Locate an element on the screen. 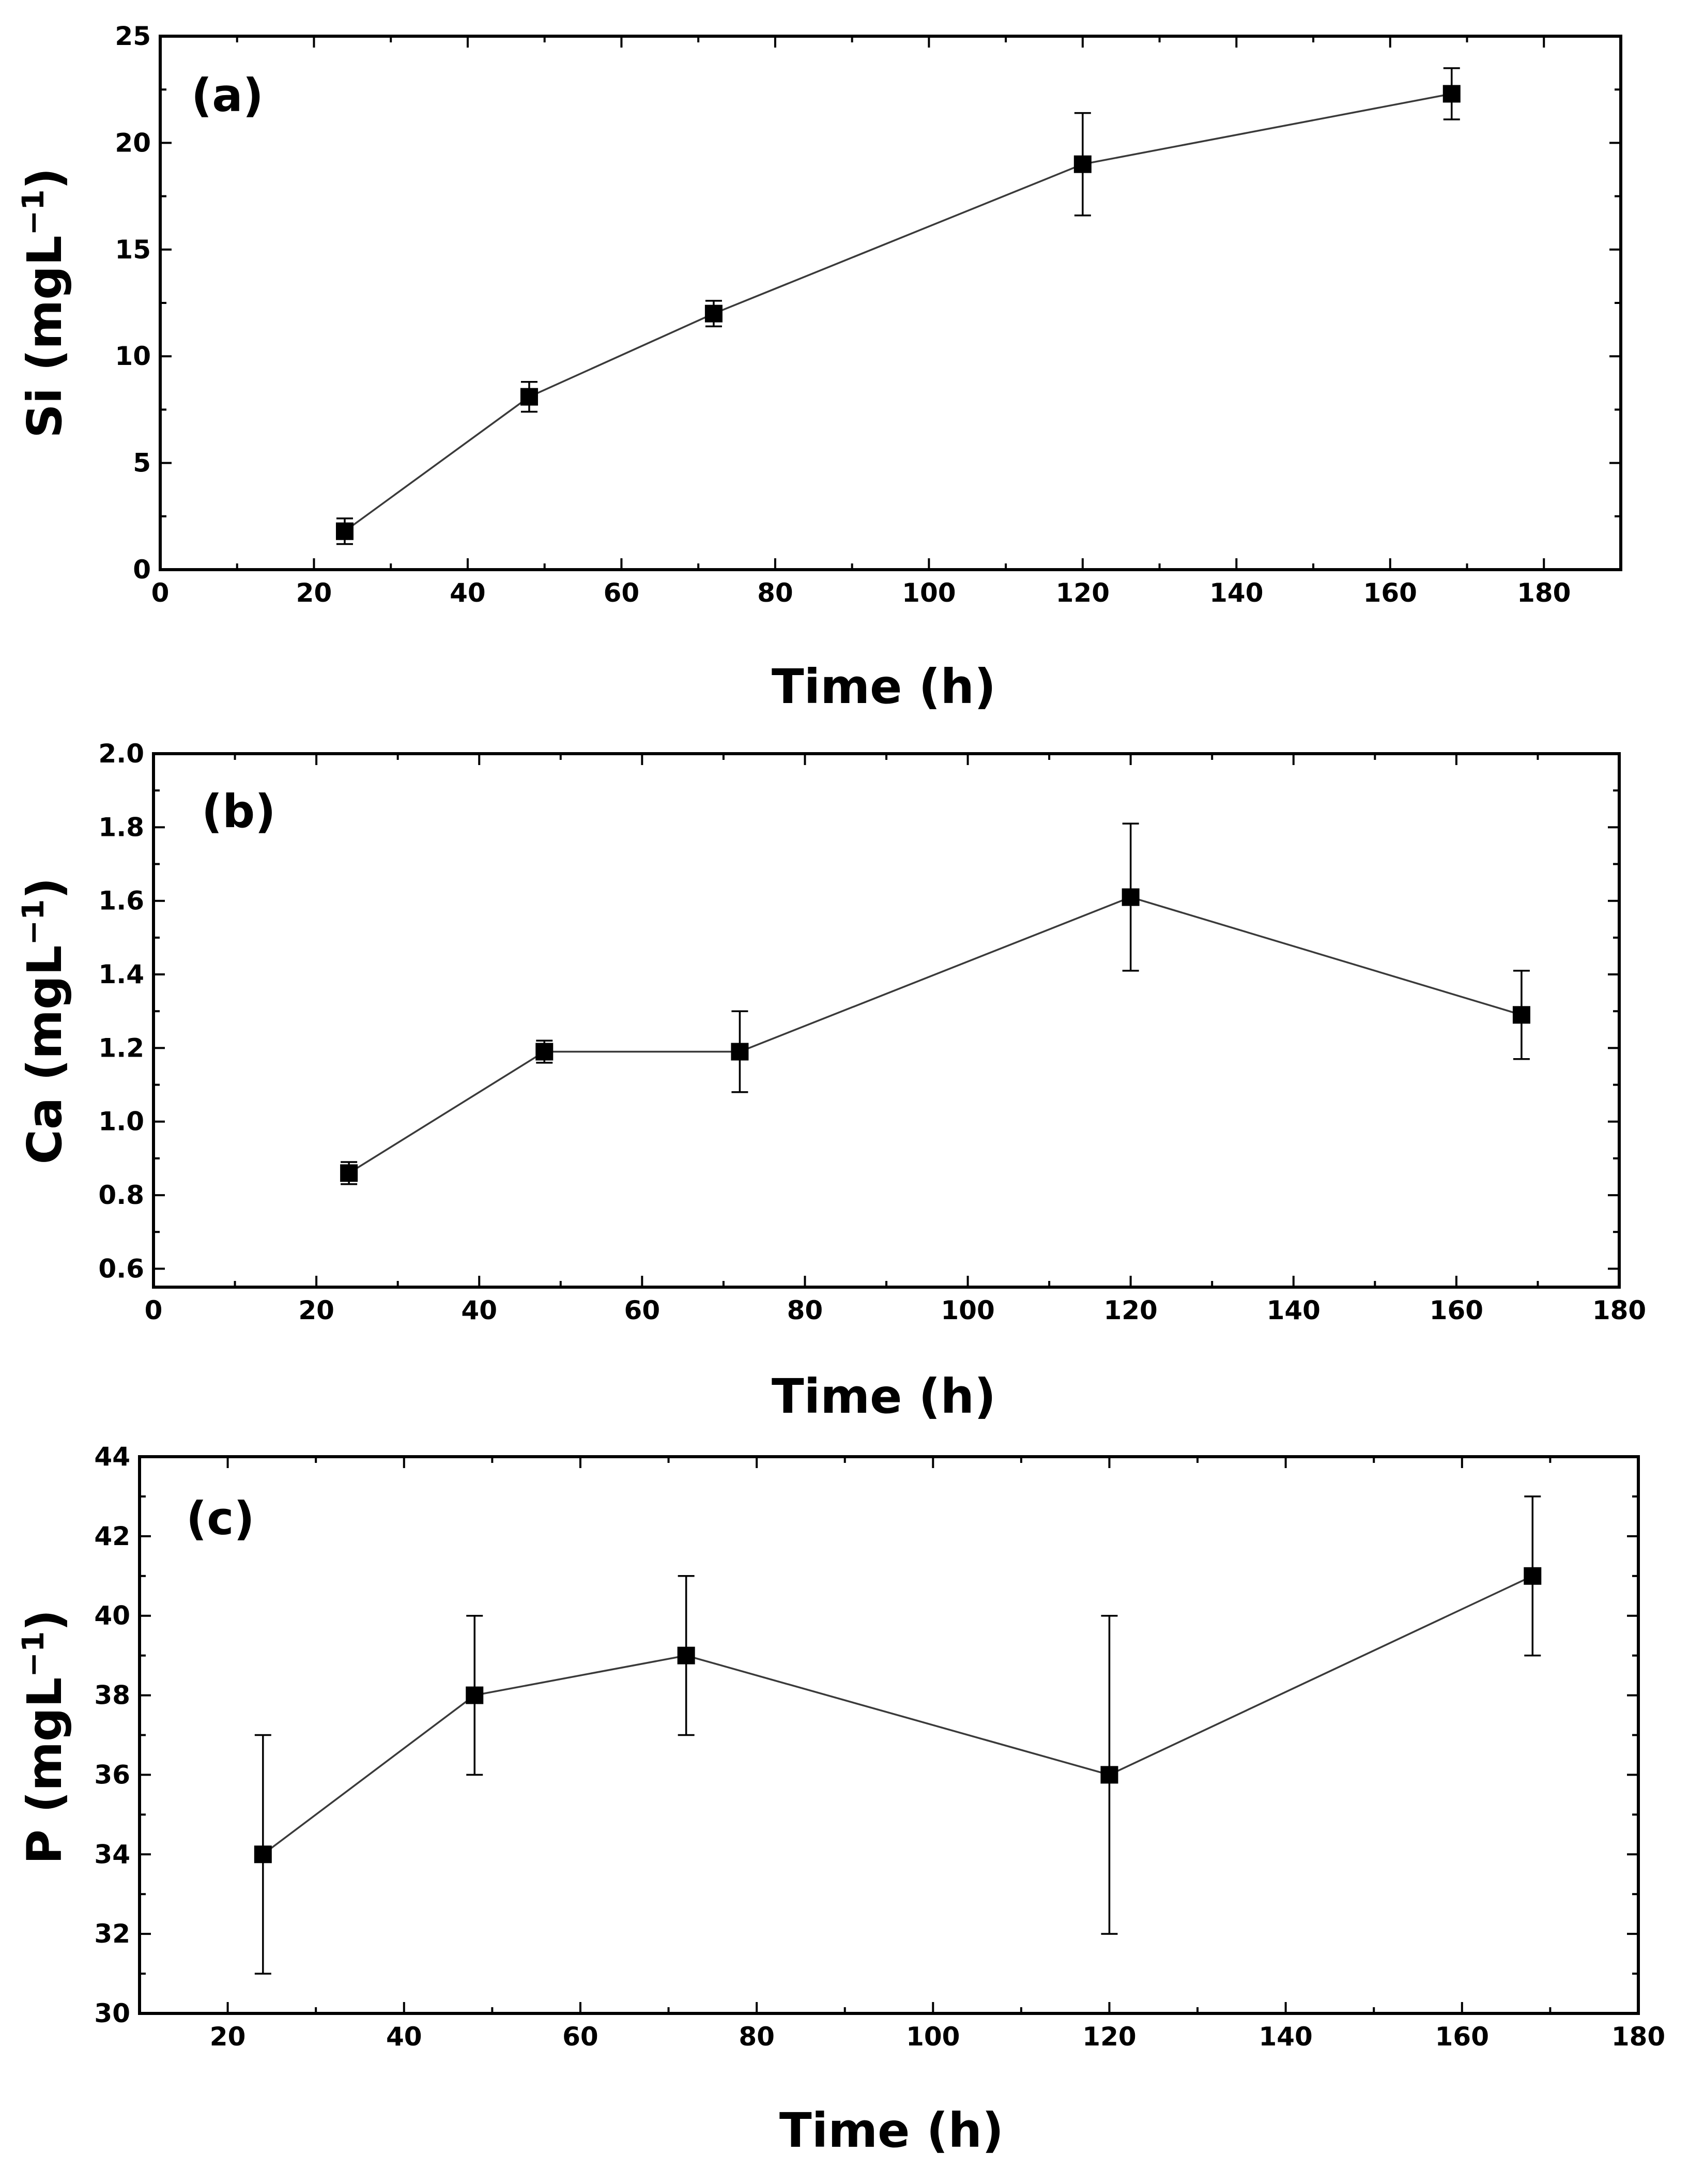 This screenshot has width=1689, height=2184. y-axis-title-c: P (mgL−1) is located at coordinates (44, 1738).